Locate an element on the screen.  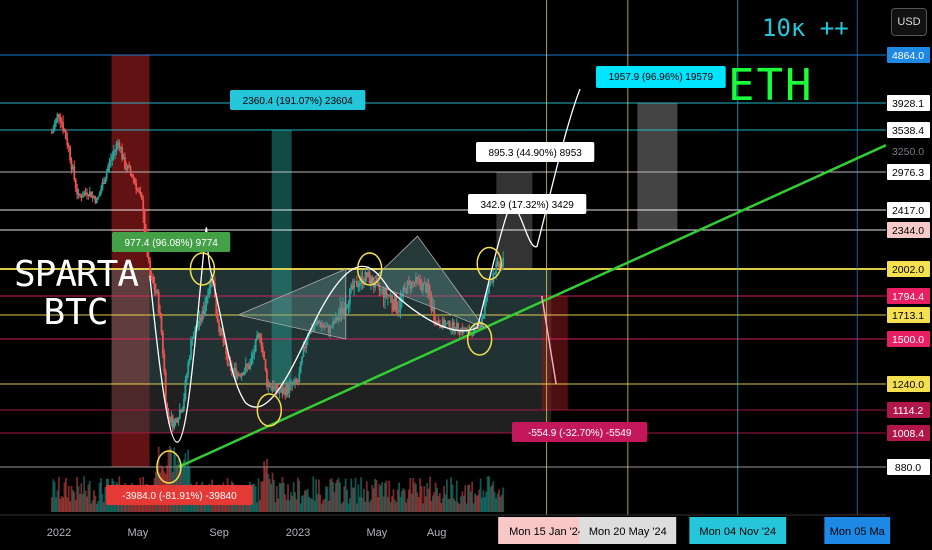
lower-zone is located at coordinates (331, 408).